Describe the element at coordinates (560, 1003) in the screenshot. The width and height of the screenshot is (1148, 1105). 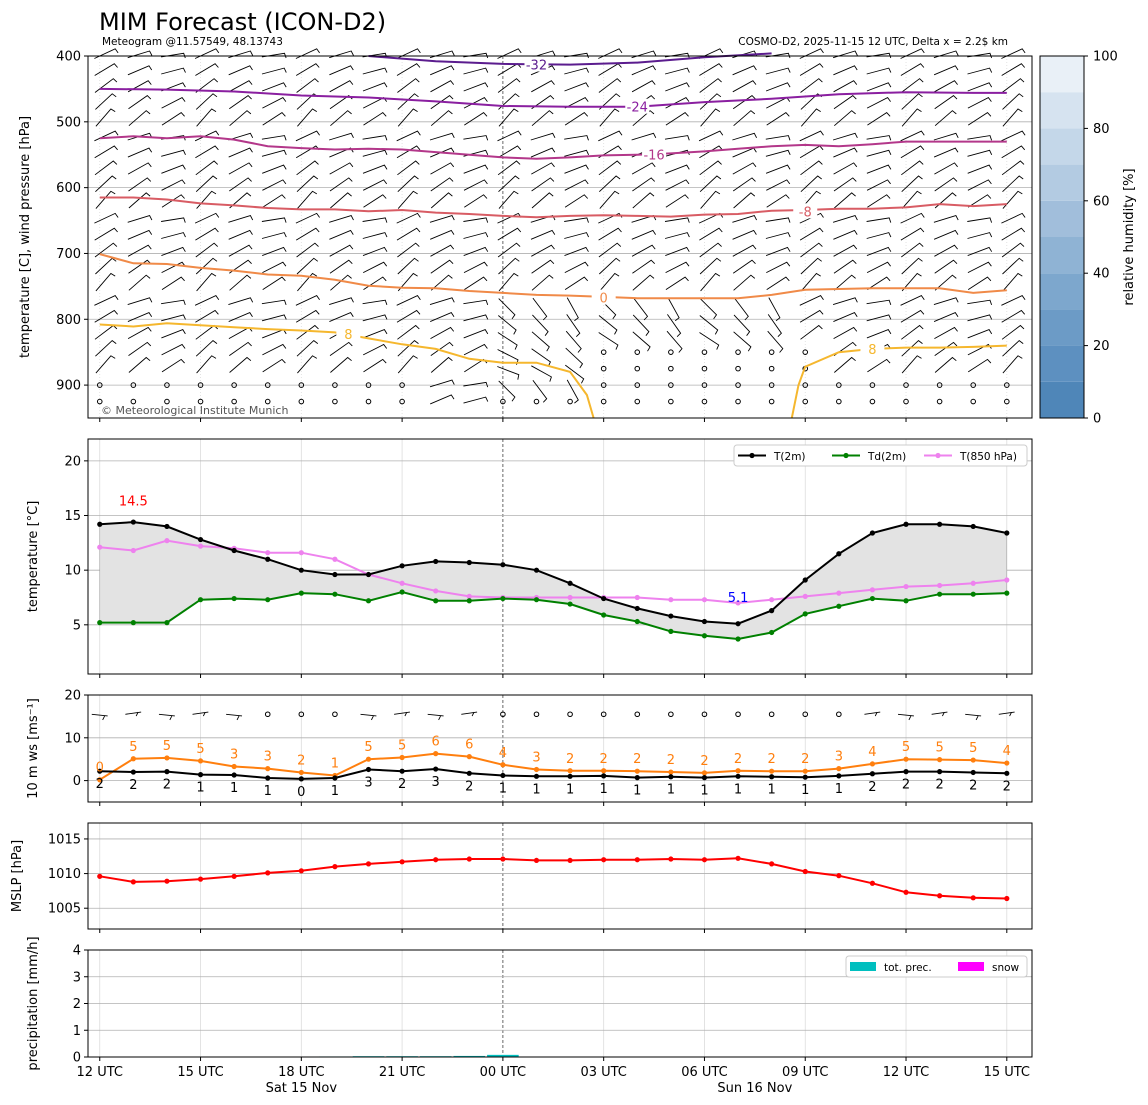
I see `panel-frame` at that location.